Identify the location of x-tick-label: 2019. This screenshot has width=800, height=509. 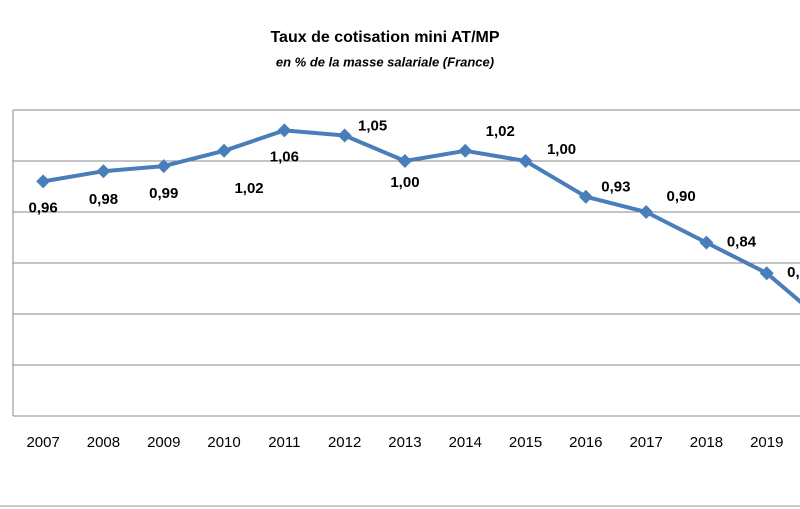
(766, 442).